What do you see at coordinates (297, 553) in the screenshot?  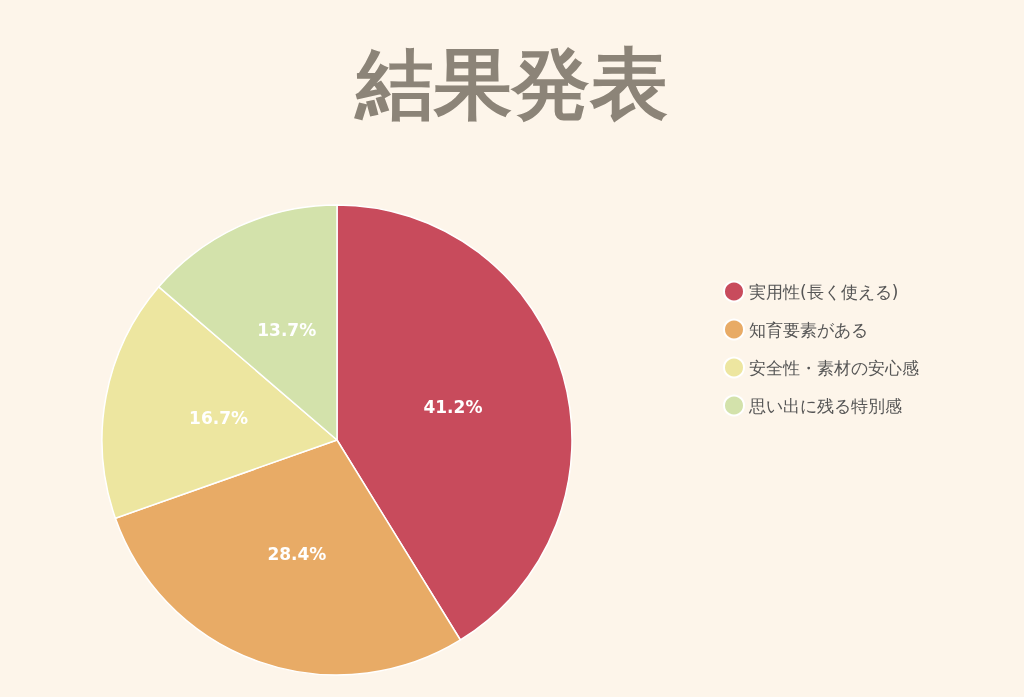 I see `data-label: 28.4%` at bounding box center [297, 553].